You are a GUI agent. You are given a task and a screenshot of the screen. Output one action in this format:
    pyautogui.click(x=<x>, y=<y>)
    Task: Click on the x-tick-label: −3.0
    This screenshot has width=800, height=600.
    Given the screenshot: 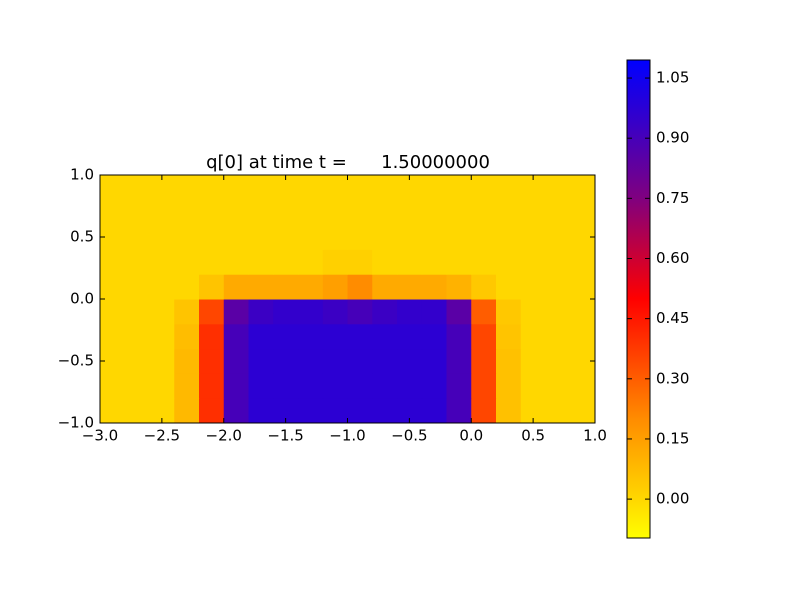 What is the action you would take?
    pyautogui.click(x=100, y=436)
    